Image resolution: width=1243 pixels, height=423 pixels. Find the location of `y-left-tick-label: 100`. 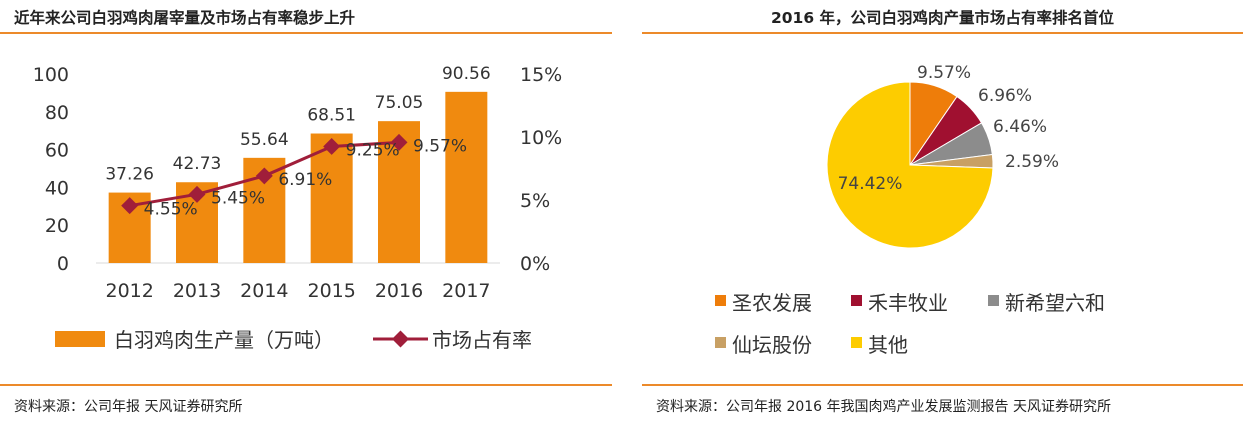

y-left-tick-label: 100 is located at coordinates (51, 75).